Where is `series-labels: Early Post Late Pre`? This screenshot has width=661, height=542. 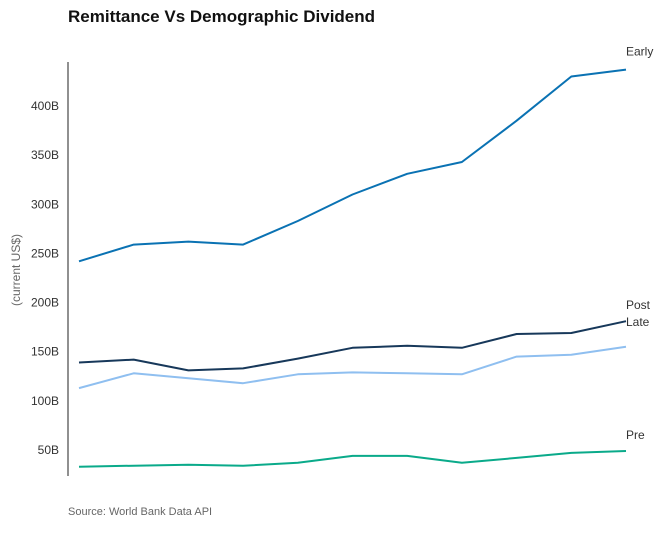 series-labels: Early Post Late Pre is located at coordinates (639, 243).